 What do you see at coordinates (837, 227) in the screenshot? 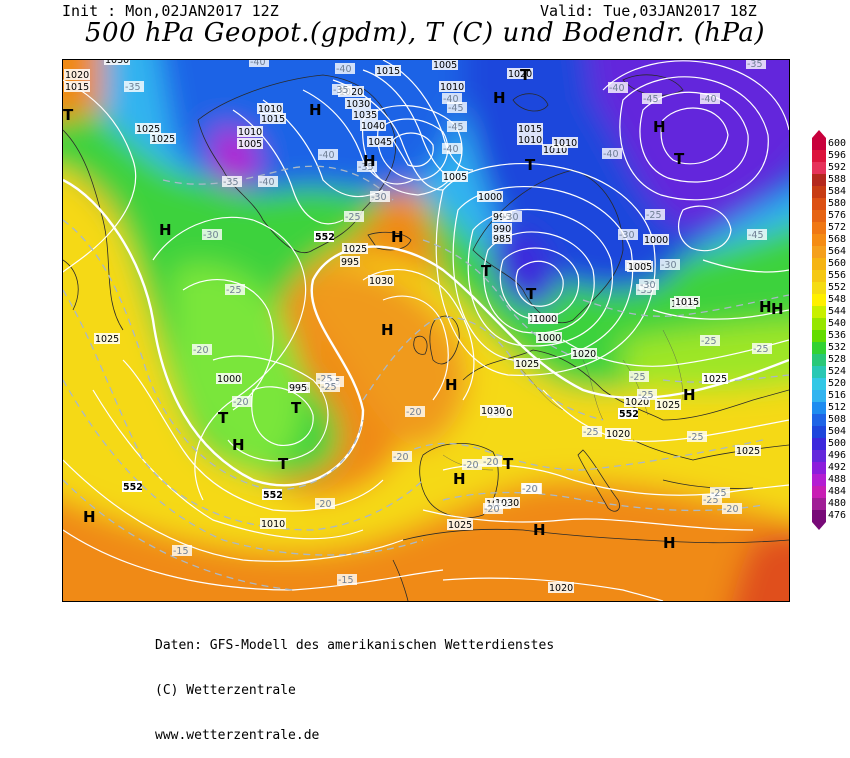
I see `colorbar-label: 572` at bounding box center [837, 227].